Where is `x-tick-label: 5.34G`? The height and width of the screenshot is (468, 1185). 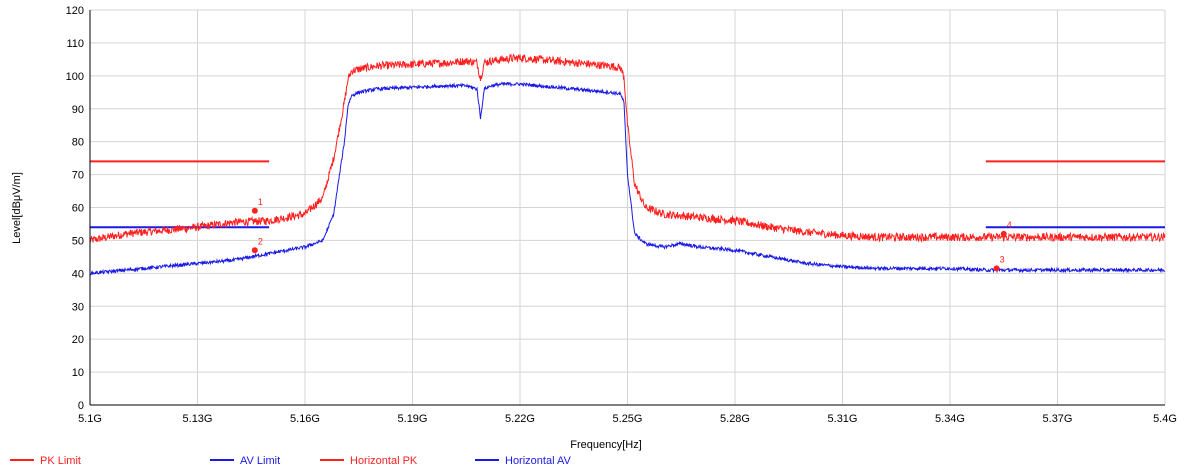 x-tick-label: 5.34G is located at coordinates (950, 419).